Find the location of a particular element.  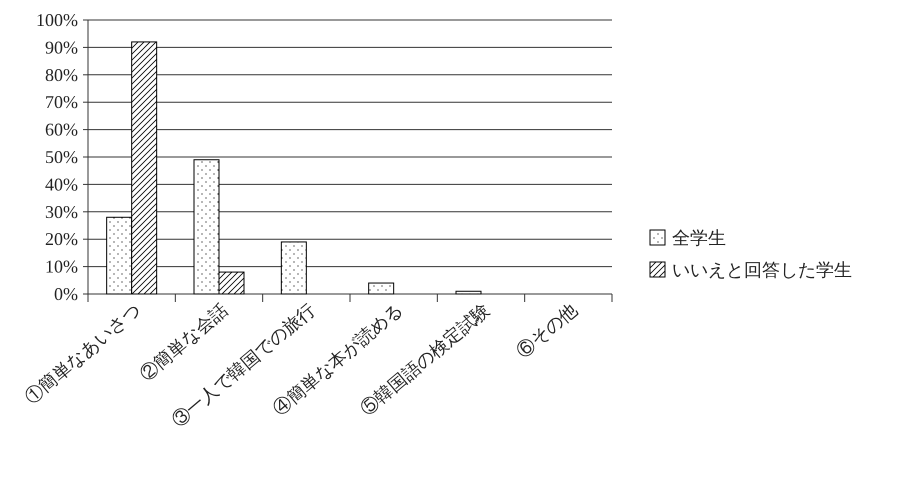

x-tick-label: ⑥その他 is located at coordinates (546, 331).